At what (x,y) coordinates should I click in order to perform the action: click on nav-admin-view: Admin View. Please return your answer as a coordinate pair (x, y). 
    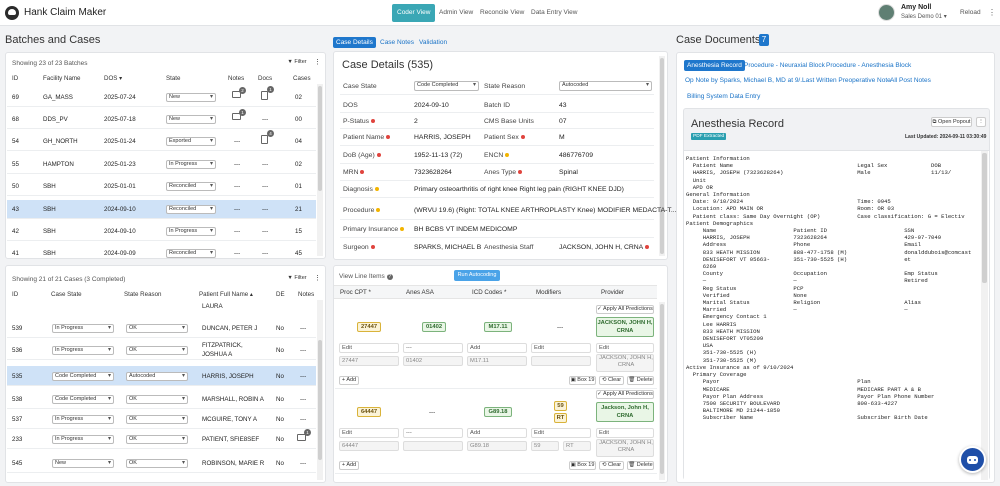
    Looking at the image, I should click on (456, 12).